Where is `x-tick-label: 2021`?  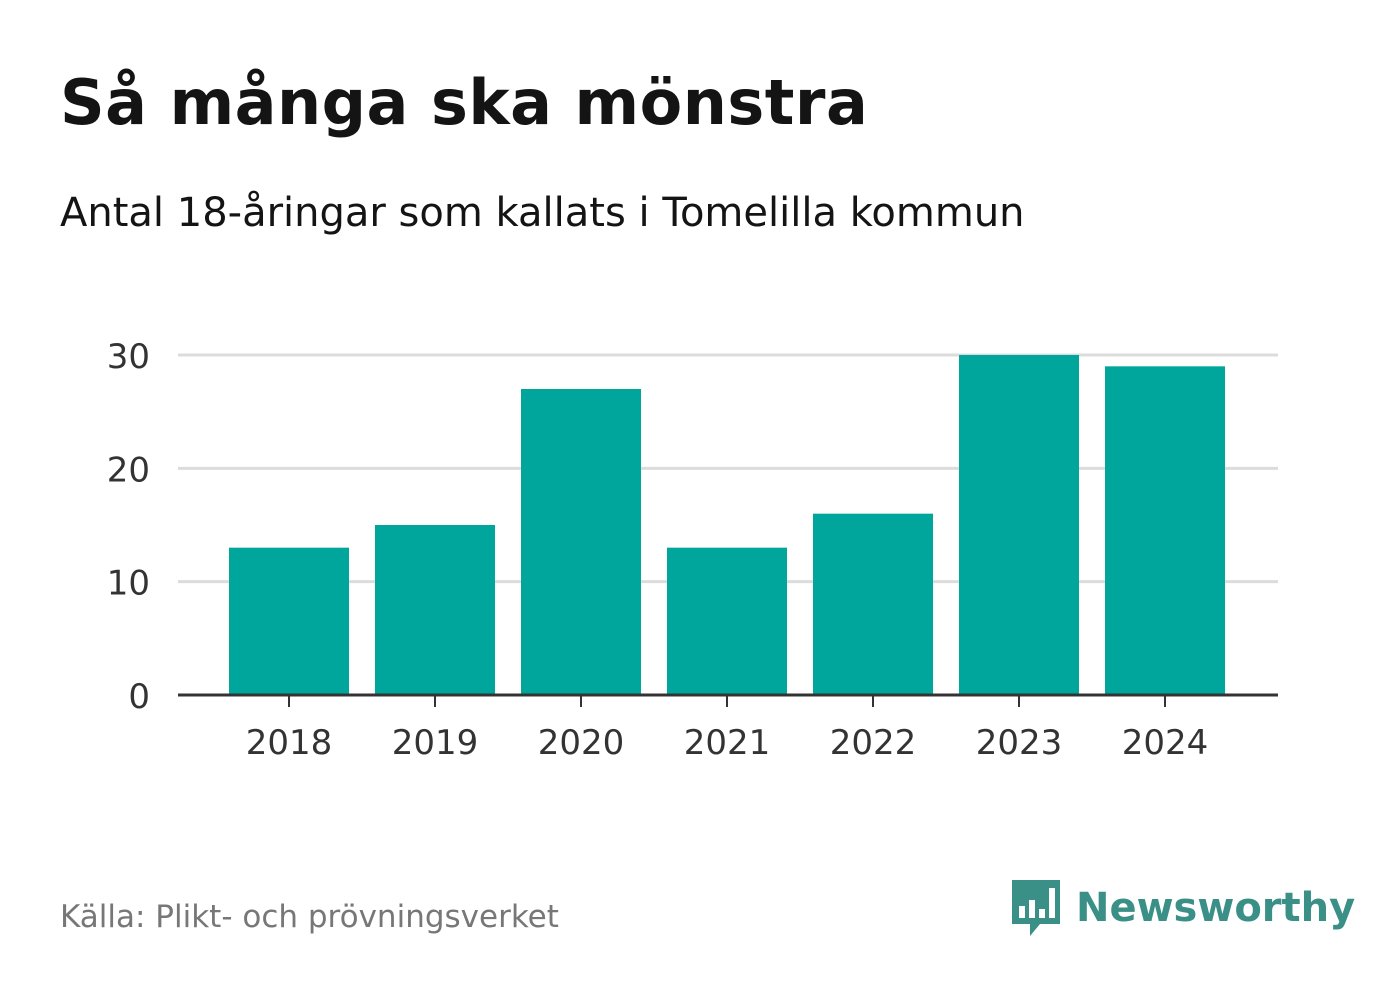
x-tick-label: 2021 is located at coordinates (727, 743).